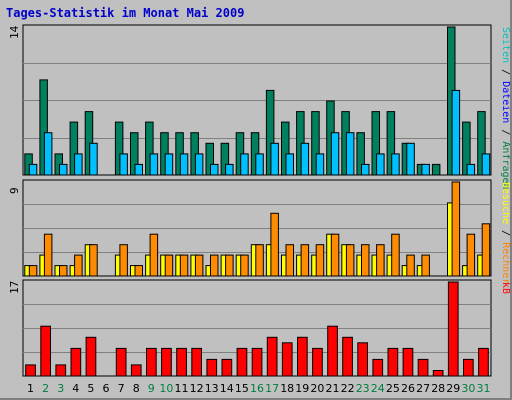 This screenshot has width=512, height=400. Describe the element at coordinates (197, 388) in the screenshot. I see `x-tick-label: 12` at that location.